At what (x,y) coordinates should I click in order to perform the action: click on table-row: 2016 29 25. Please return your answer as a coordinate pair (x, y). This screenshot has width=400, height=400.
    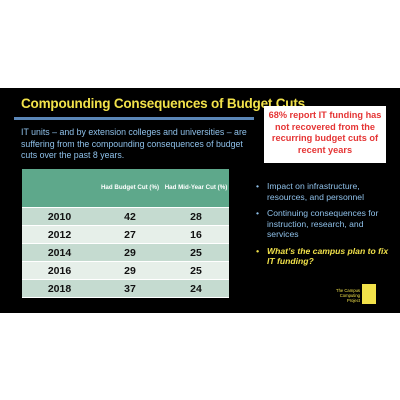
    Looking at the image, I should click on (125, 270).